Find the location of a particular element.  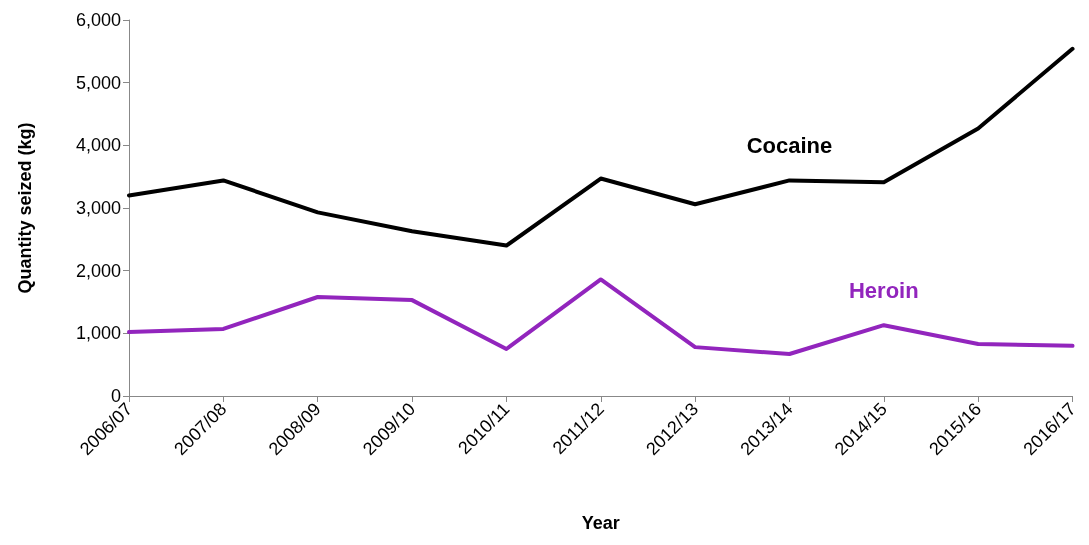

line-series is located at coordinates (601, 317).